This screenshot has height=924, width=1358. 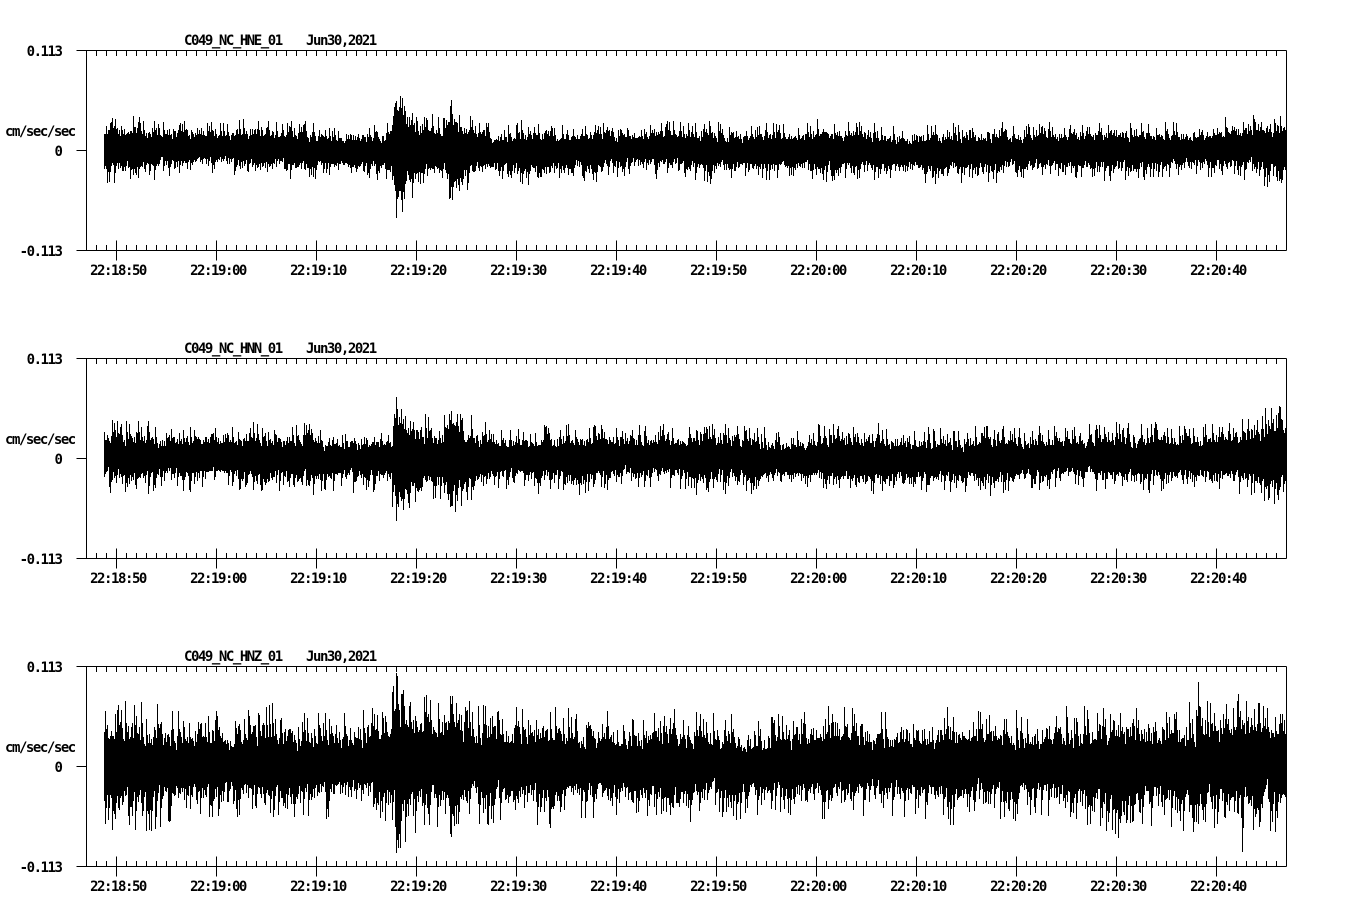 What do you see at coordinates (40, 132) in the screenshot?
I see `panel-1-ylabel-units: cm/sec/sec` at bounding box center [40, 132].